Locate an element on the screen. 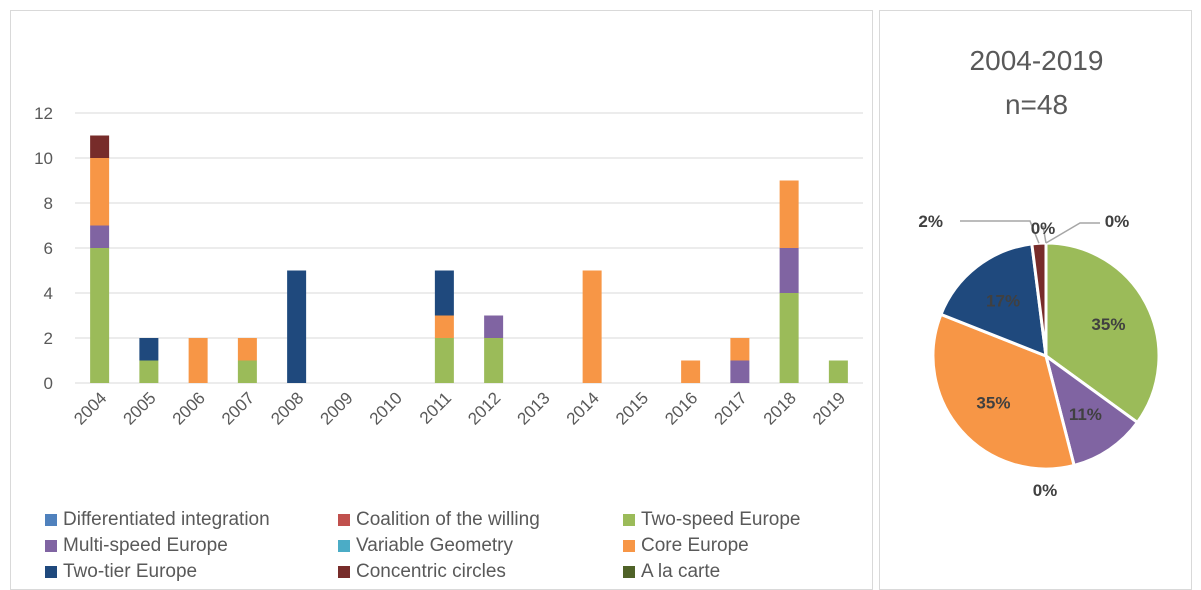 The width and height of the screenshot is (1201, 590). legend-item: Two-tier Europe is located at coordinates (191, 572).